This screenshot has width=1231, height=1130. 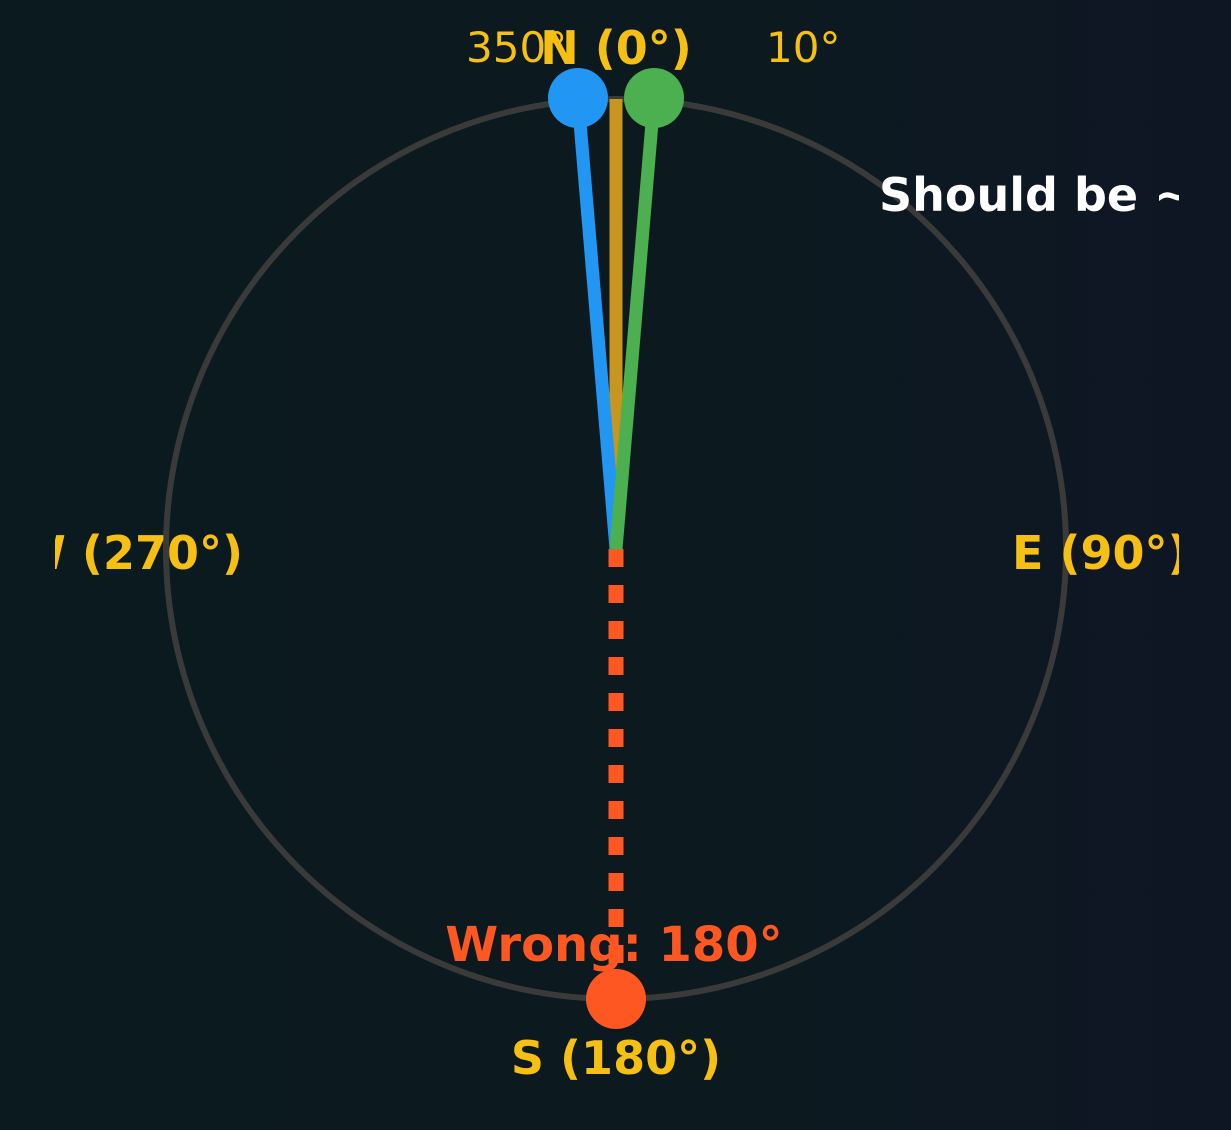 What do you see at coordinates (129, 553) in the screenshot?
I see `west-label: W (270°)` at bounding box center [129, 553].